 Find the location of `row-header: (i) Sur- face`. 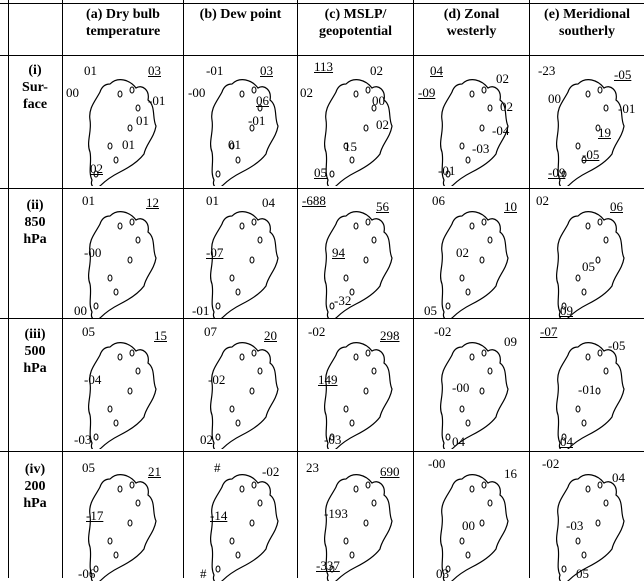

row-header: (i) Sur- face is located at coordinates (35, 87).